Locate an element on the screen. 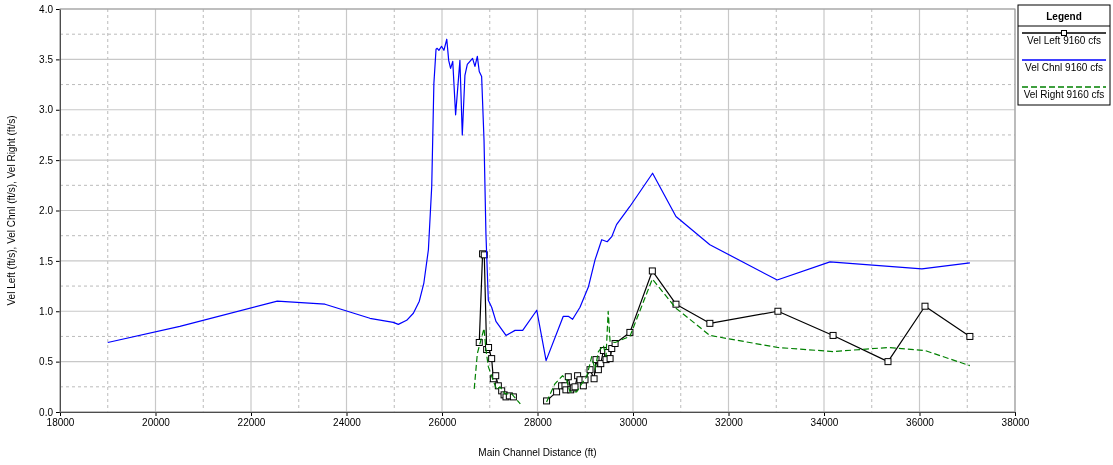 The image size is (1113, 465). x-tick-label: 26000 is located at coordinates (442, 423).